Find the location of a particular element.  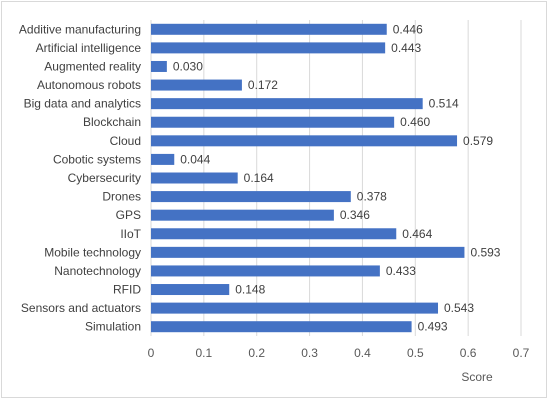

category-label: Cloud is located at coordinates (125, 141).